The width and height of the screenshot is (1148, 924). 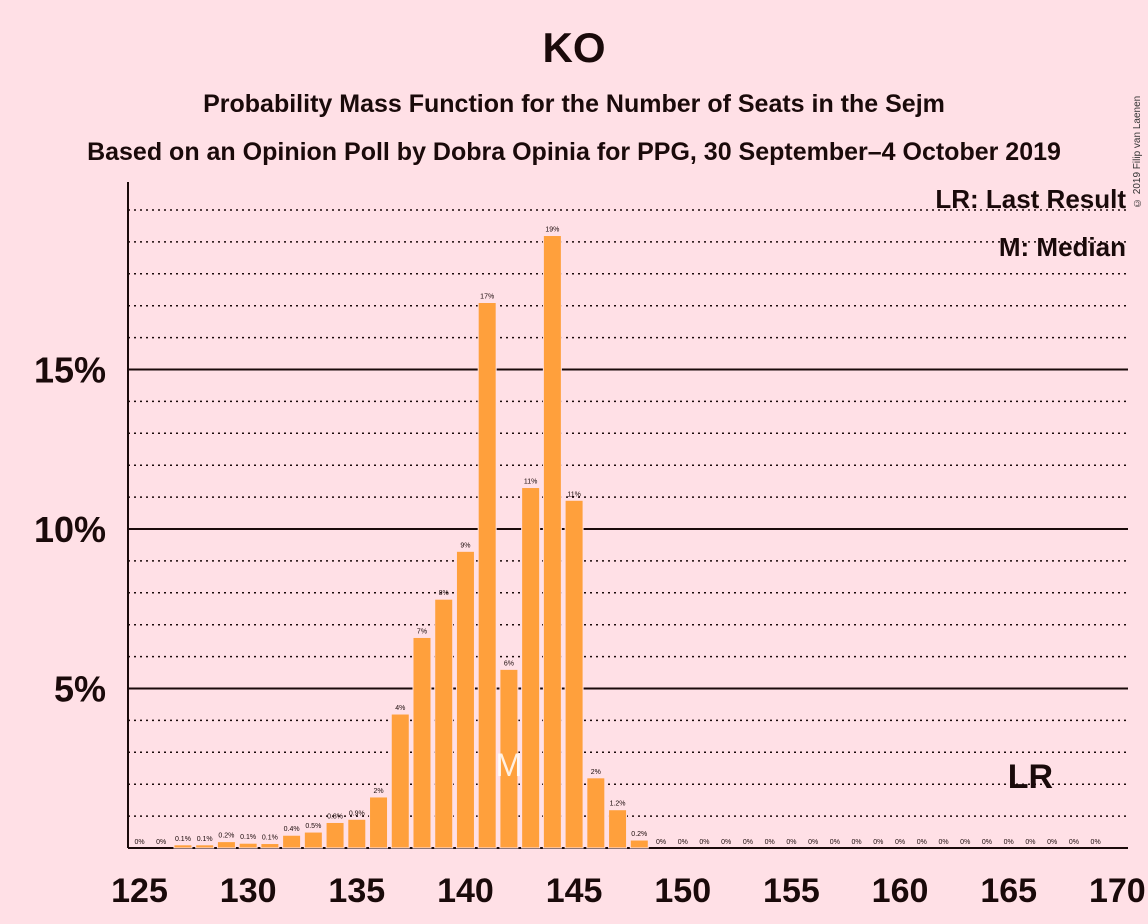 I want to click on bar-label-136: 2%, so click(x=378, y=791).